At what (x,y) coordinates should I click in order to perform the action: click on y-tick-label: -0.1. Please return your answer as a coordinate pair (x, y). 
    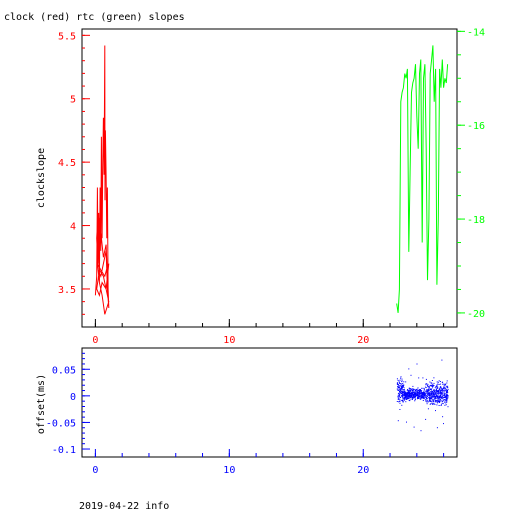
    Looking at the image, I should click on (64, 450).